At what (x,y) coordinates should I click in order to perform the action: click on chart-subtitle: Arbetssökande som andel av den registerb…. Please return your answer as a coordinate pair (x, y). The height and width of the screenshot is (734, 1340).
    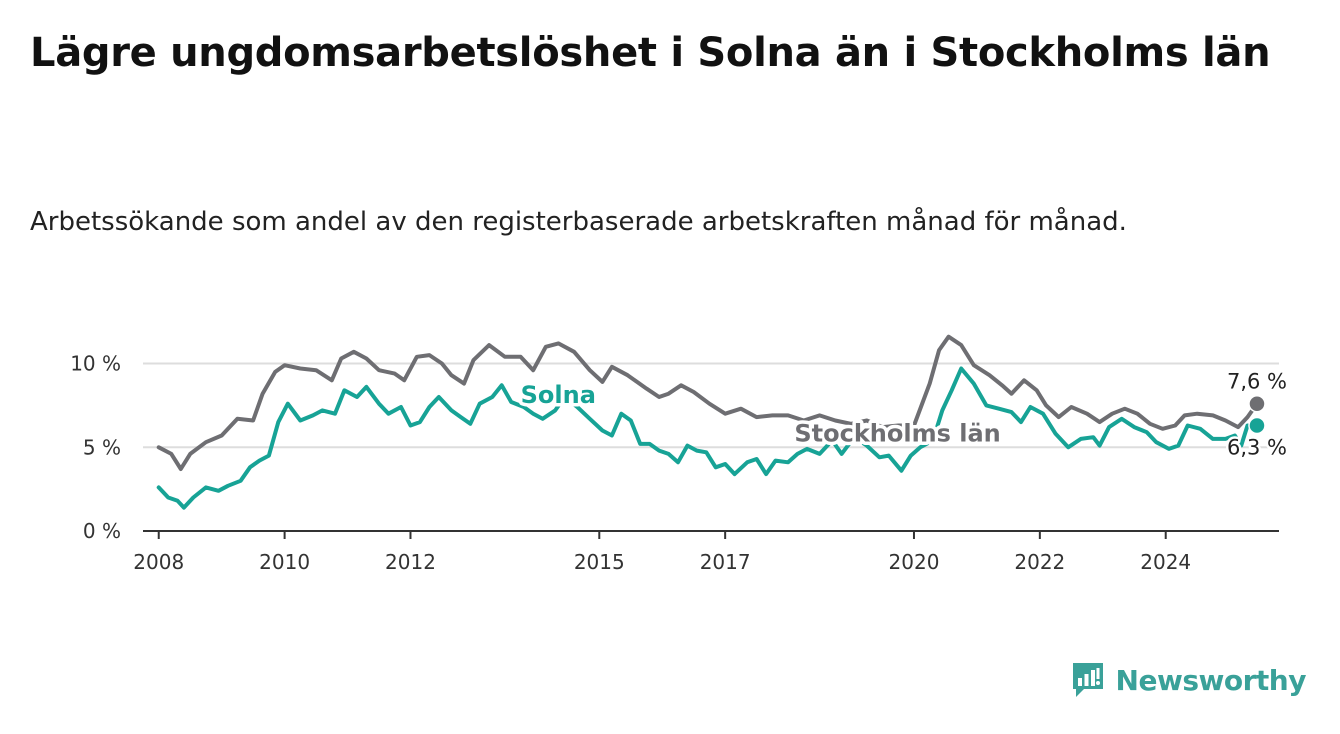
    Looking at the image, I should click on (578, 222).